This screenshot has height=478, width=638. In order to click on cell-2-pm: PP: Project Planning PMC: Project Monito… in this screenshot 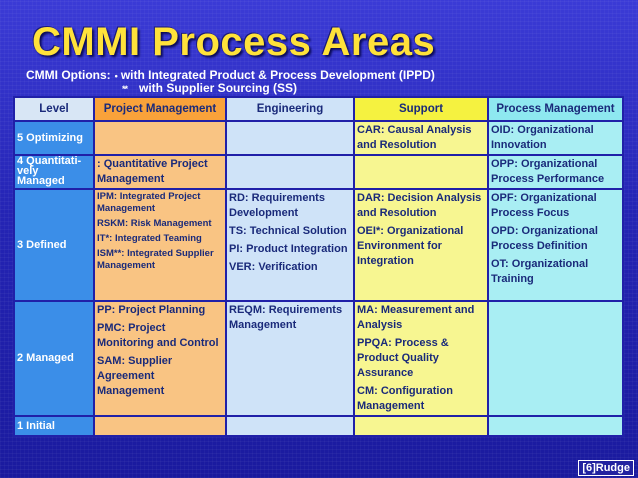, I will do `click(160, 358)`.